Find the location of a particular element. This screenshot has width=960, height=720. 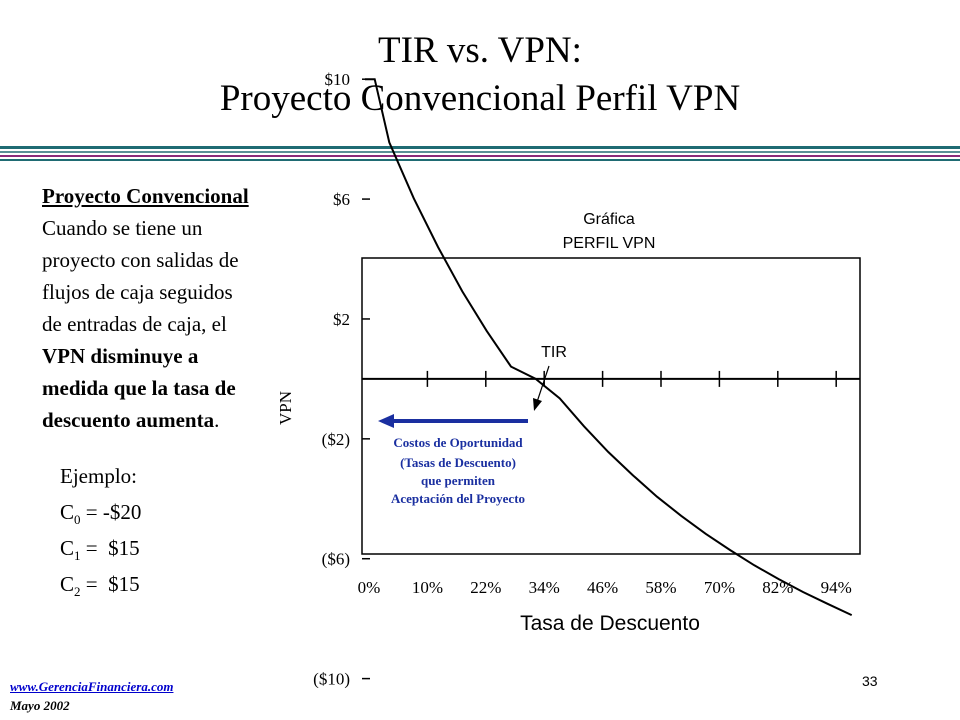

description-bold: descuento aumenta is located at coordinates (128, 420).